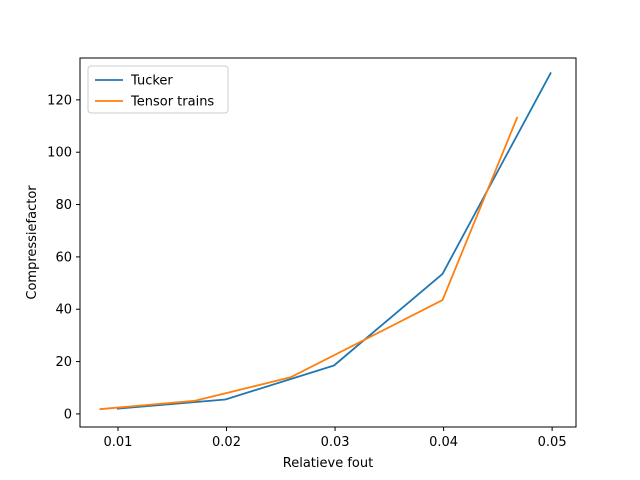  Describe the element at coordinates (151, 81) in the screenshot. I see `legend-label: Tucker` at that location.